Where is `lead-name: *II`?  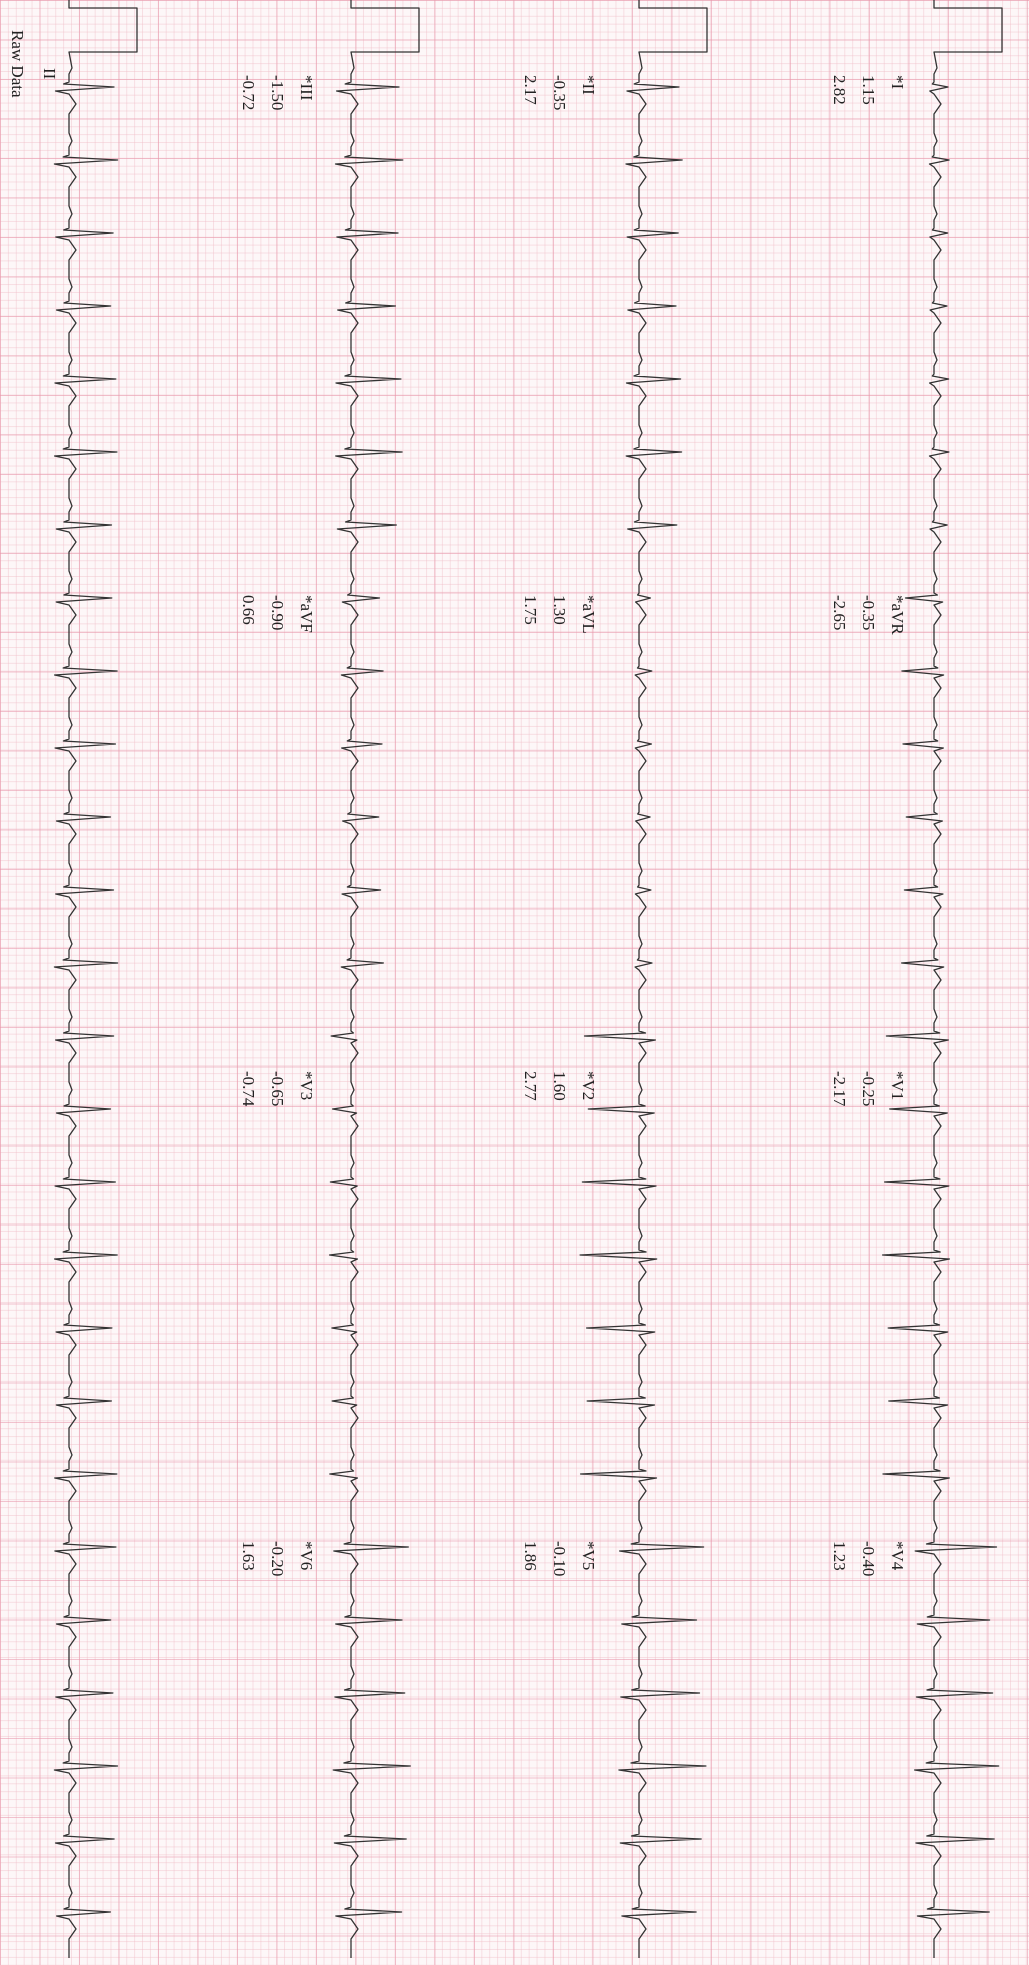
lead-name: *II is located at coordinates (588, 85).